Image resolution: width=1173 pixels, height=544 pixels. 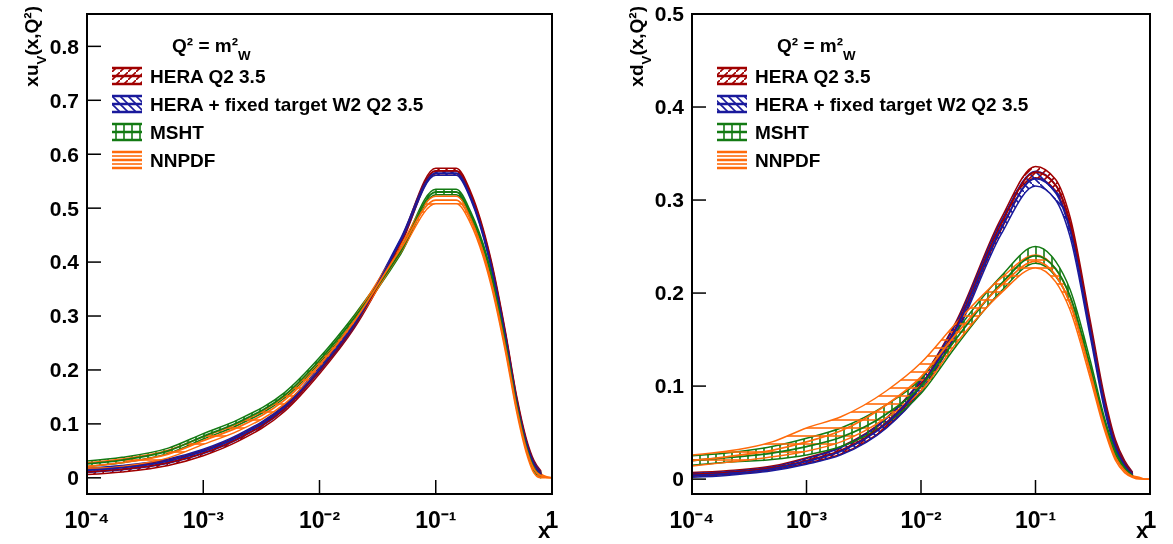 I want to click on y-tick-label: 0.8, so click(x=64, y=46).